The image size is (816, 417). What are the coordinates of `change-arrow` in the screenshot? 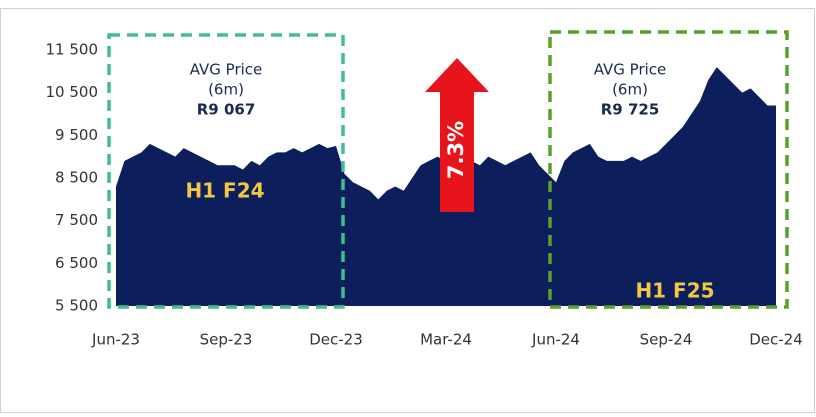 It's located at (457, 135).